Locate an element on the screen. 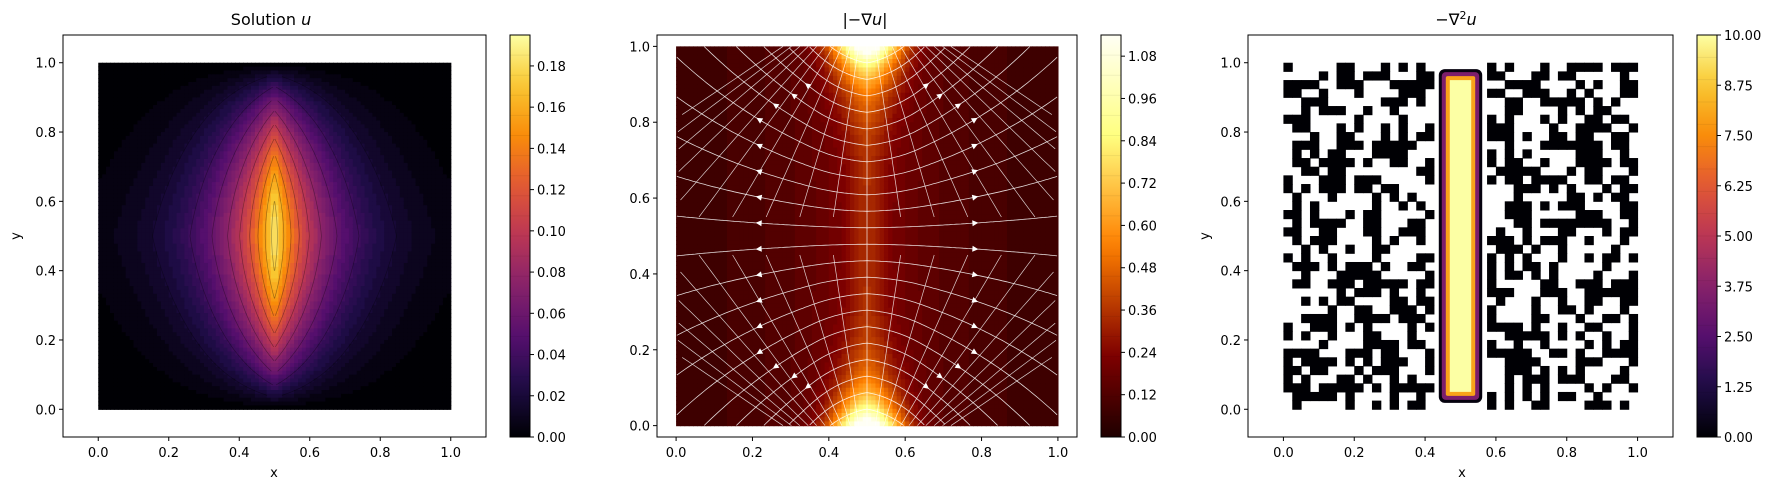 The width and height of the screenshot is (1773, 494). colorbar-tick-label: 2.50 is located at coordinates (1738, 338).